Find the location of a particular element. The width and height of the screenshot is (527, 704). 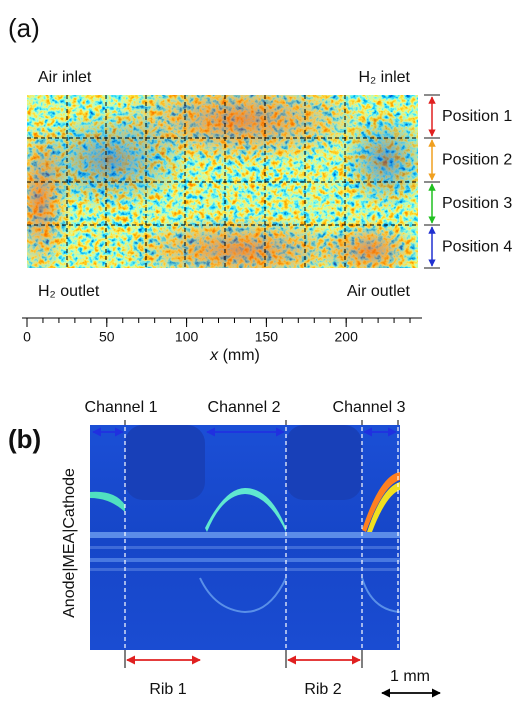

x-tick-label: 150 is located at coordinates (267, 337).